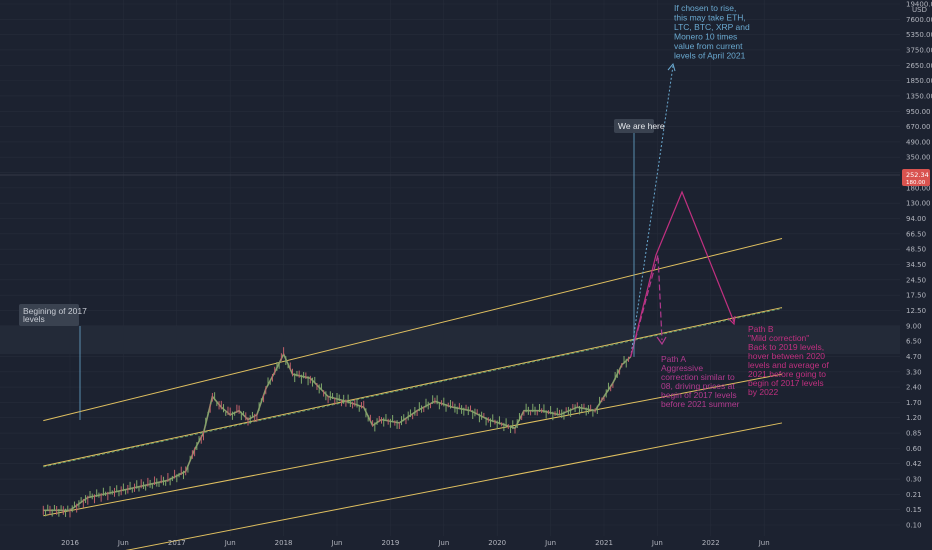 The height and width of the screenshot is (550, 932). I want to click on rise-projection, so click(652, 211).